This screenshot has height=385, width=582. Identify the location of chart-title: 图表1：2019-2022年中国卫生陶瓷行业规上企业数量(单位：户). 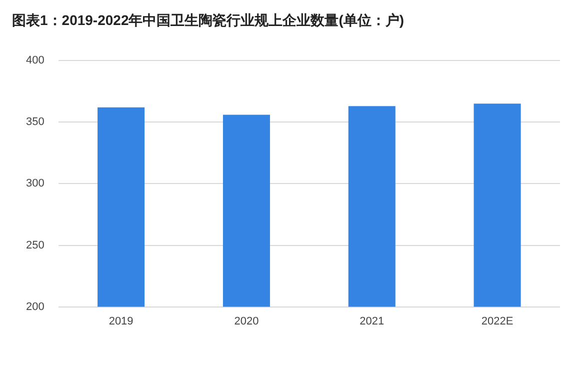
(208, 20).